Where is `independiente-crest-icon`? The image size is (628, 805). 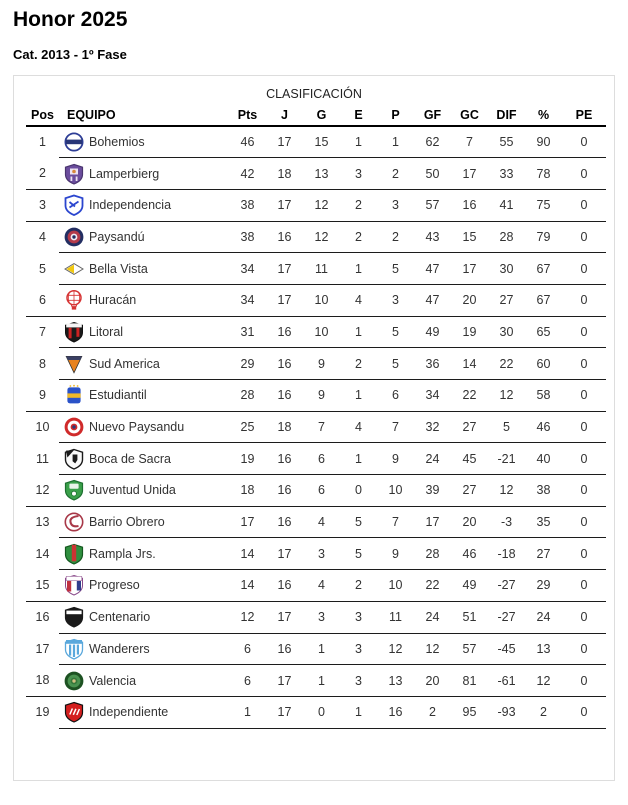 independiente-crest-icon is located at coordinates (74, 712).